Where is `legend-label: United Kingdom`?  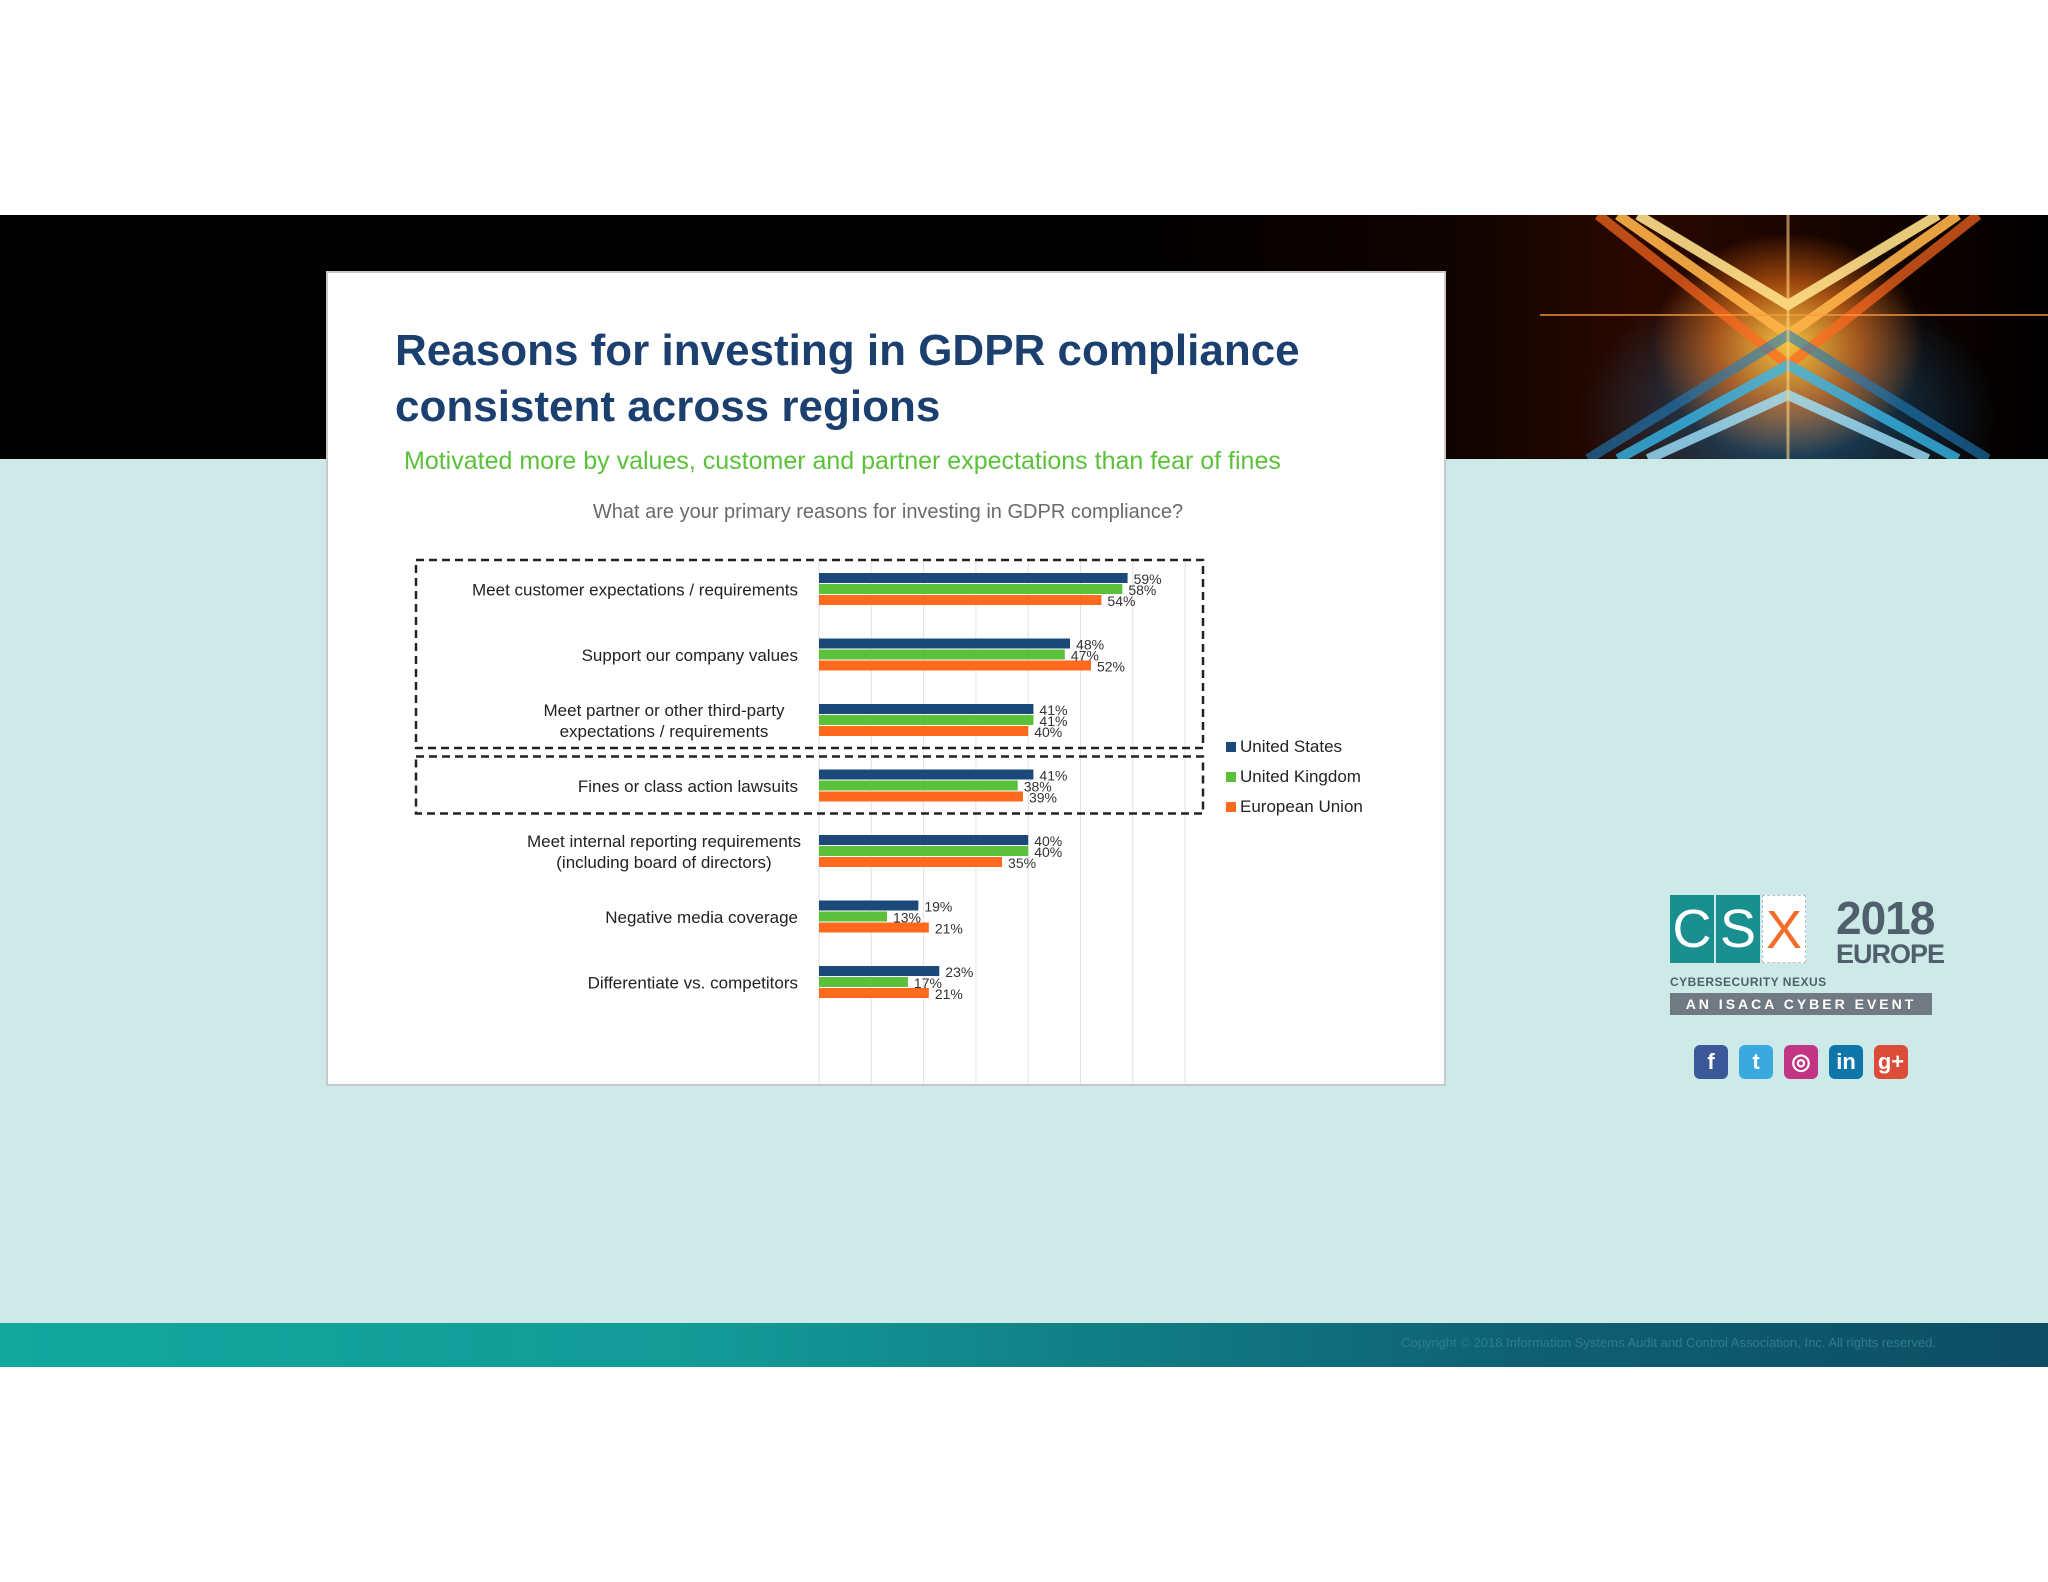
legend-label: United Kingdom is located at coordinates (1300, 776).